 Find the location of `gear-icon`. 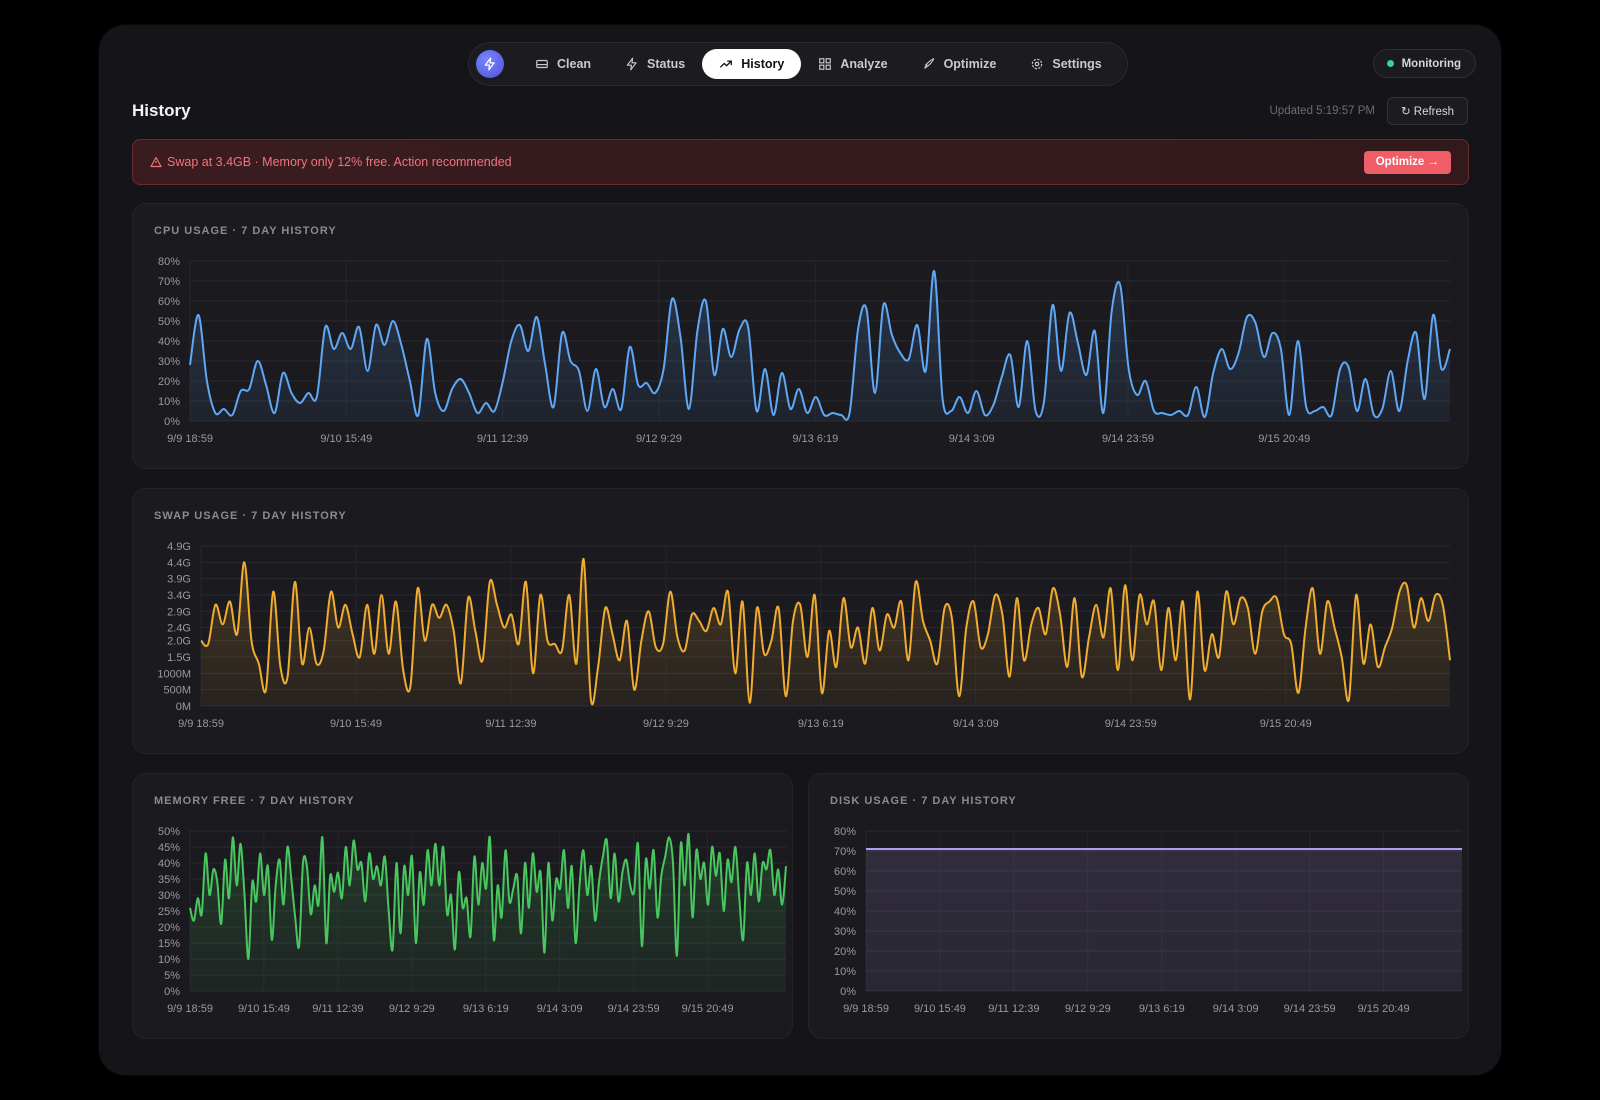

gear-icon is located at coordinates (1037, 64).